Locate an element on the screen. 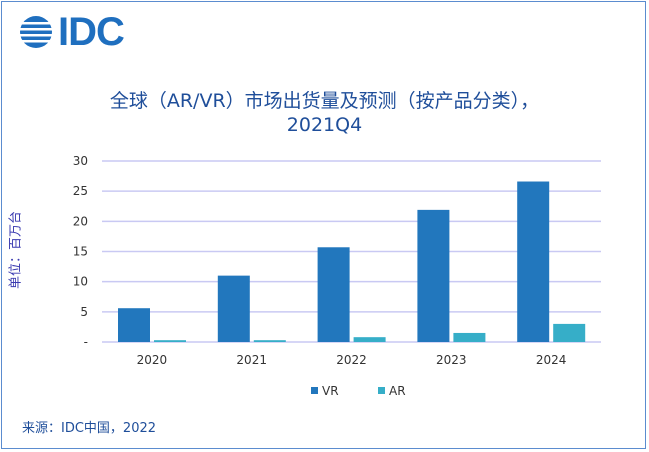 This screenshot has width=649, height=452. y-tick-label: 20 is located at coordinates (80, 221).